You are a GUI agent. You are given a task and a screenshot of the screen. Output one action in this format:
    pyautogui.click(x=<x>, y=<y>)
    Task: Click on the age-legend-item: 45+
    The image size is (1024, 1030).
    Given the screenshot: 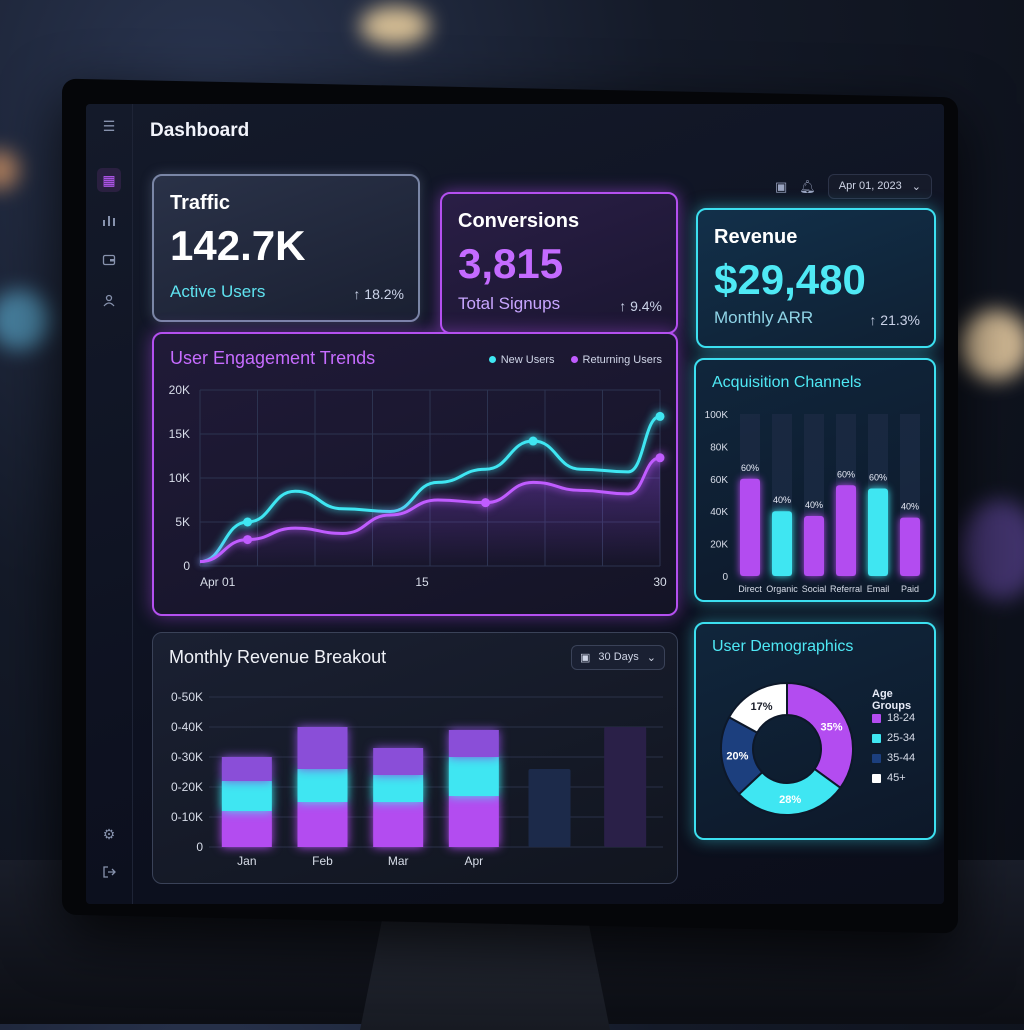 What is the action you would take?
    pyautogui.click(x=893, y=778)
    